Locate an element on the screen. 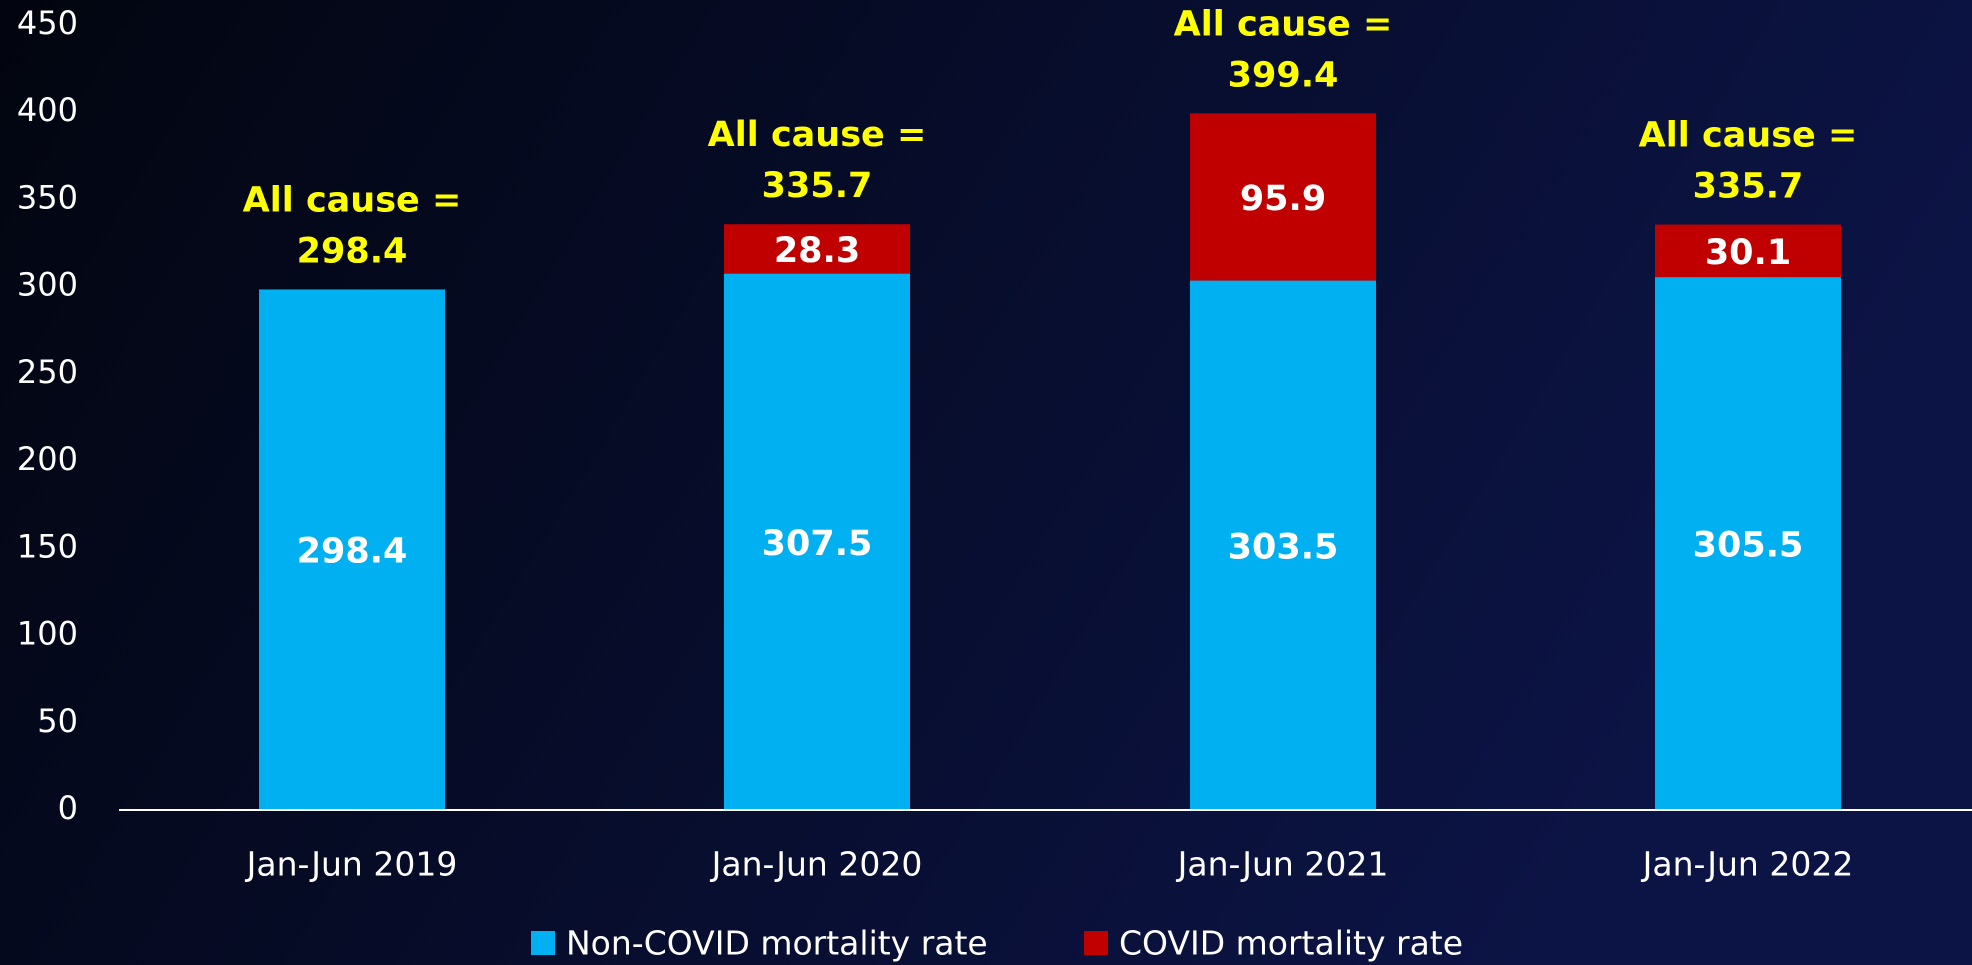 The image size is (1972, 965). value-label: 298.4 is located at coordinates (352, 552).